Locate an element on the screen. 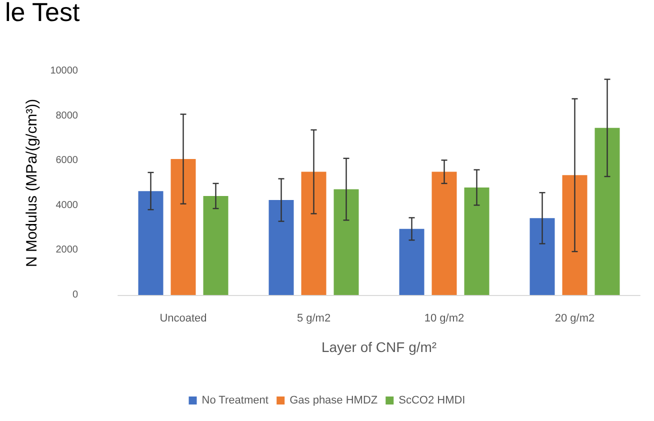 The width and height of the screenshot is (654, 421). y-tick-label: 6000 is located at coordinates (67, 160).